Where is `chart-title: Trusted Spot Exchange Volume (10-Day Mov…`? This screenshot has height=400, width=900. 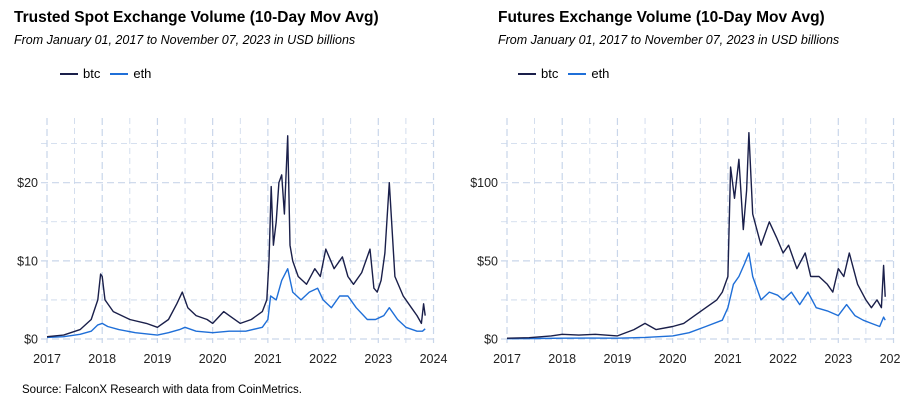
chart-title: Trusted Spot Exchange Volume (10-Day Mov… is located at coordinates (196, 17).